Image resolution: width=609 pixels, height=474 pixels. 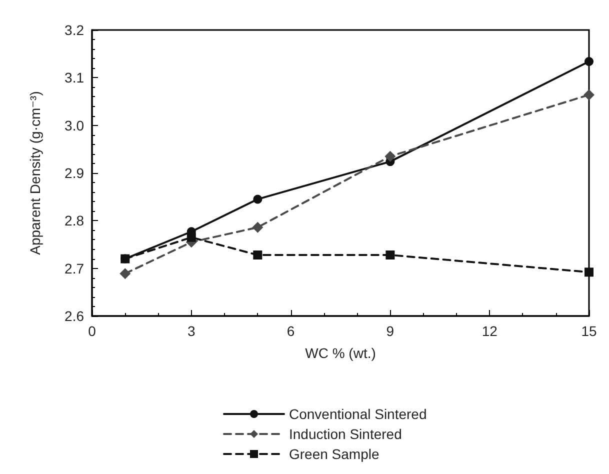 What do you see at coordinates (35, 173) in the screenshot?
I see `y-axis-title: Apparent Density (g·cm⁻³)` at bounding box center [35, 173].